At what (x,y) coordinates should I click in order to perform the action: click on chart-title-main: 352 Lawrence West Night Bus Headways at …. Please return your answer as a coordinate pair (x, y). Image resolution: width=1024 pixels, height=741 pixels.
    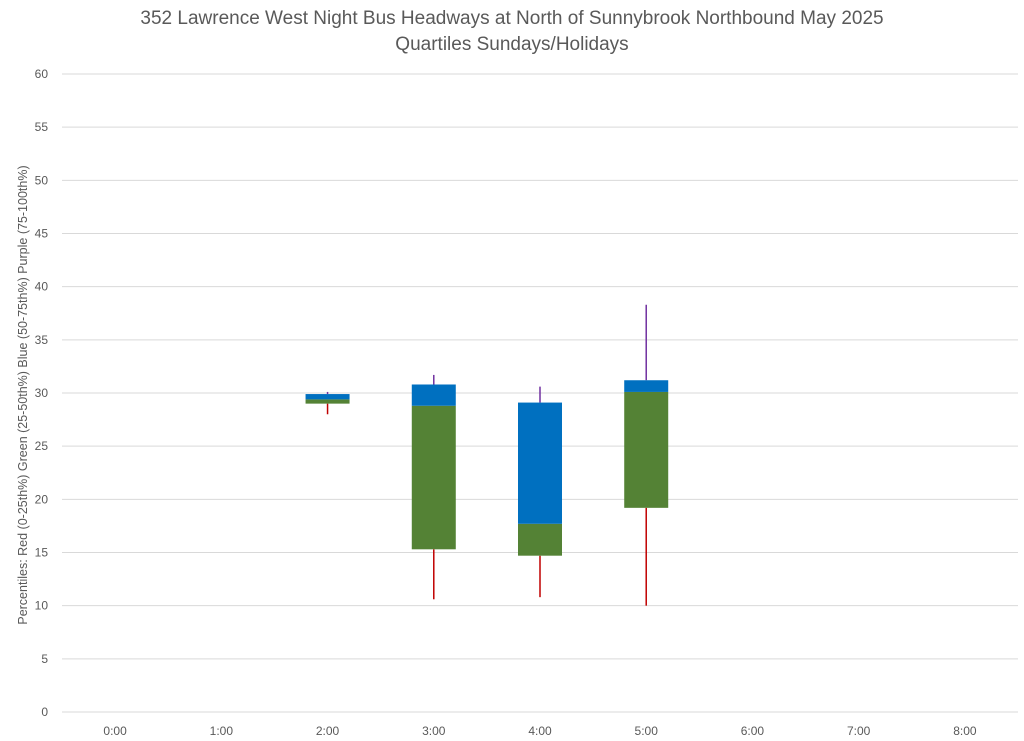
    Looking at the image, I should click on (512, 18).